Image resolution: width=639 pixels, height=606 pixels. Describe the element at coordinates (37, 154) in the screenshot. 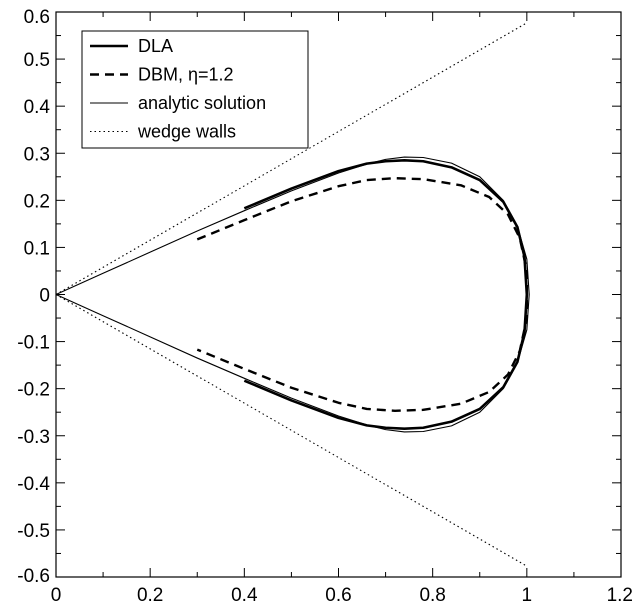

I see `y-tick-label: 0.3` at that location.